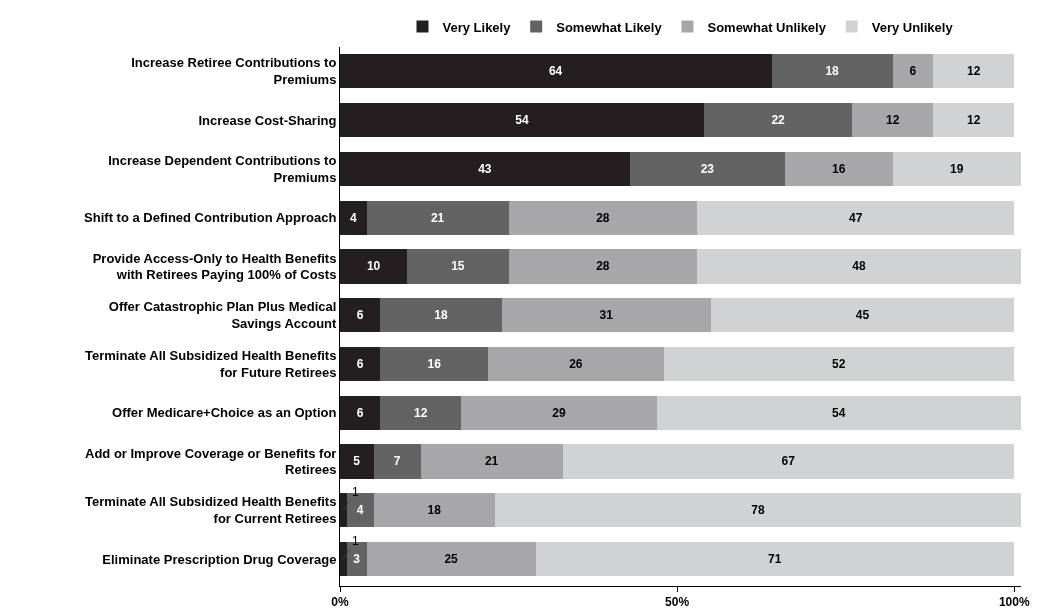 This screenshot has width=1041, height=614. I want to click on data-label: 47, so click(855, 217).